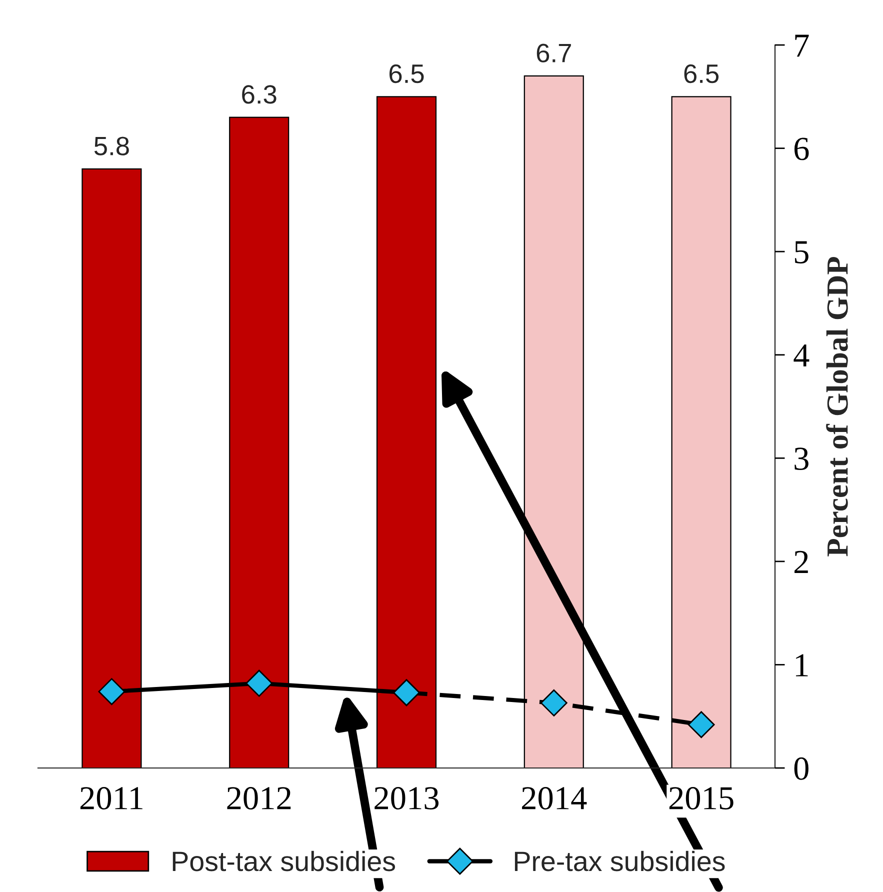  What do you see at coordinates (259, 798) in the screenshot?
I see `x-tick-label: 2012` at bounding box center [259, 798].